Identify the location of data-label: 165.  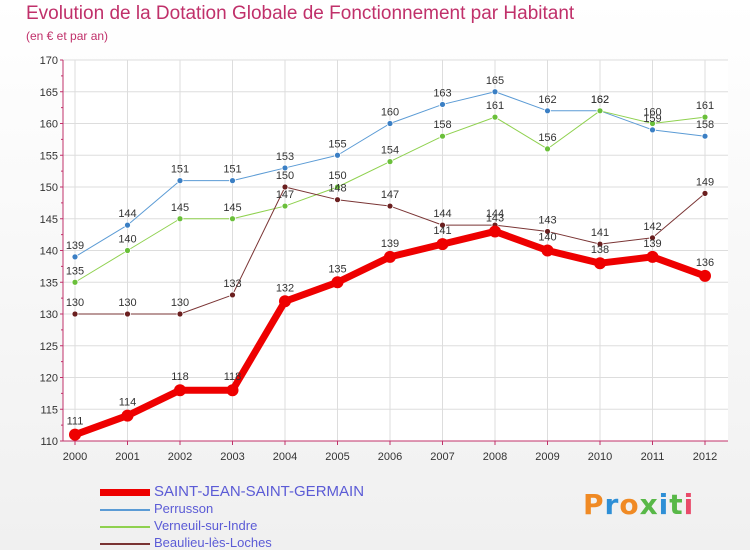
(495, 81).